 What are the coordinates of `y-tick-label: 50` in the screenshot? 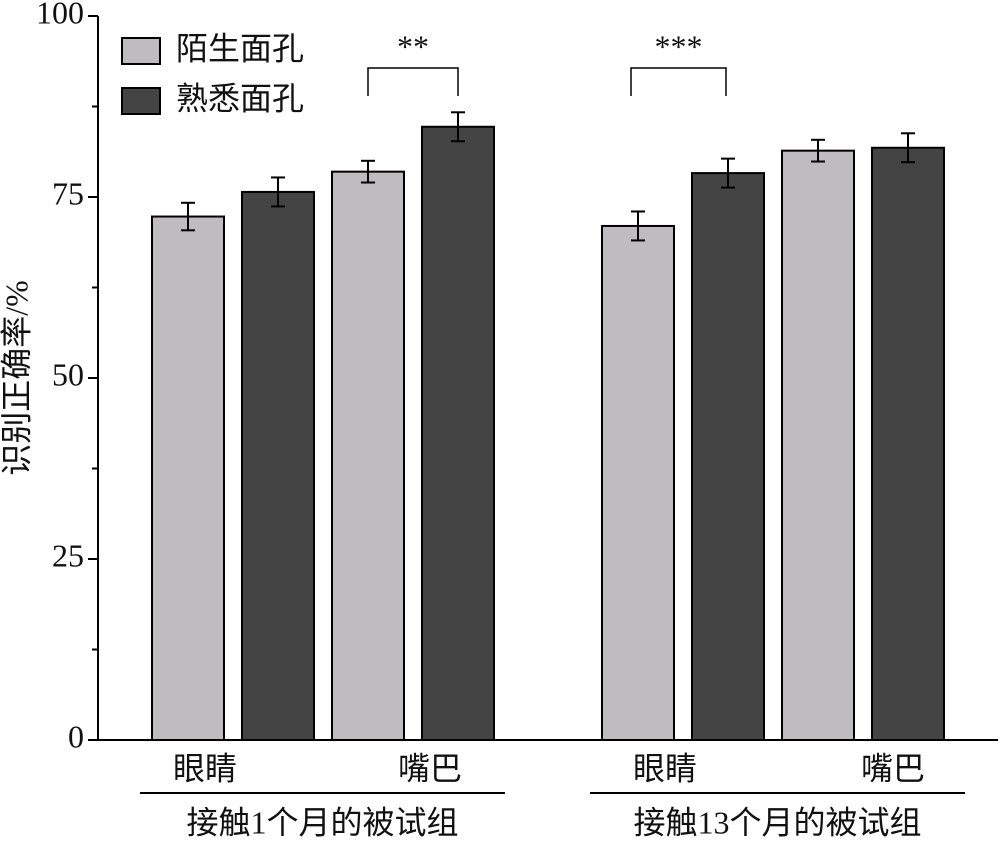 It's located at (68, 374).